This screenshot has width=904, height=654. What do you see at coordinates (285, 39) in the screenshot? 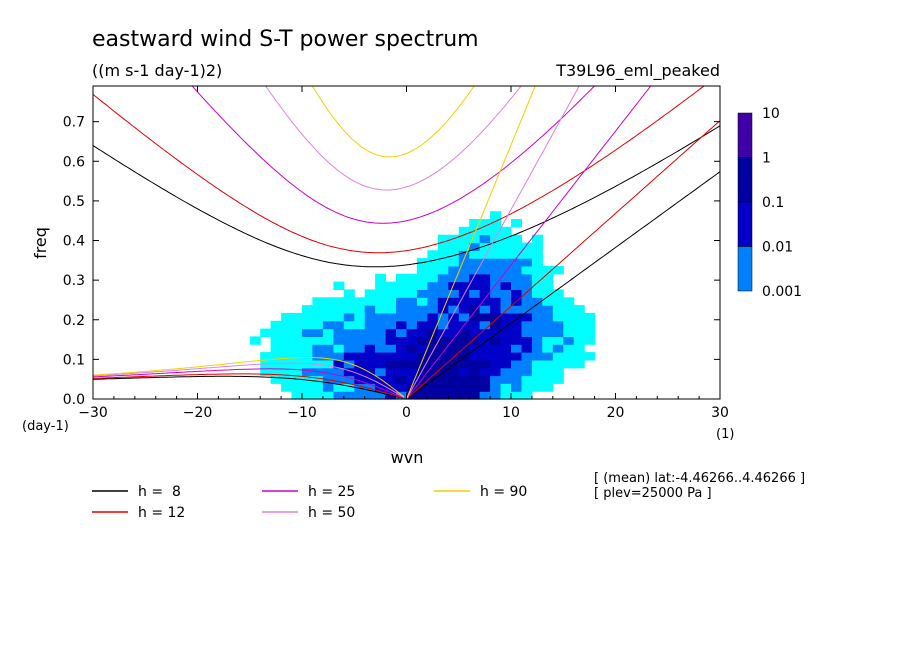
I see `chart-title: eastward wind S-T power spectrum` at bounding box center [285, 39].